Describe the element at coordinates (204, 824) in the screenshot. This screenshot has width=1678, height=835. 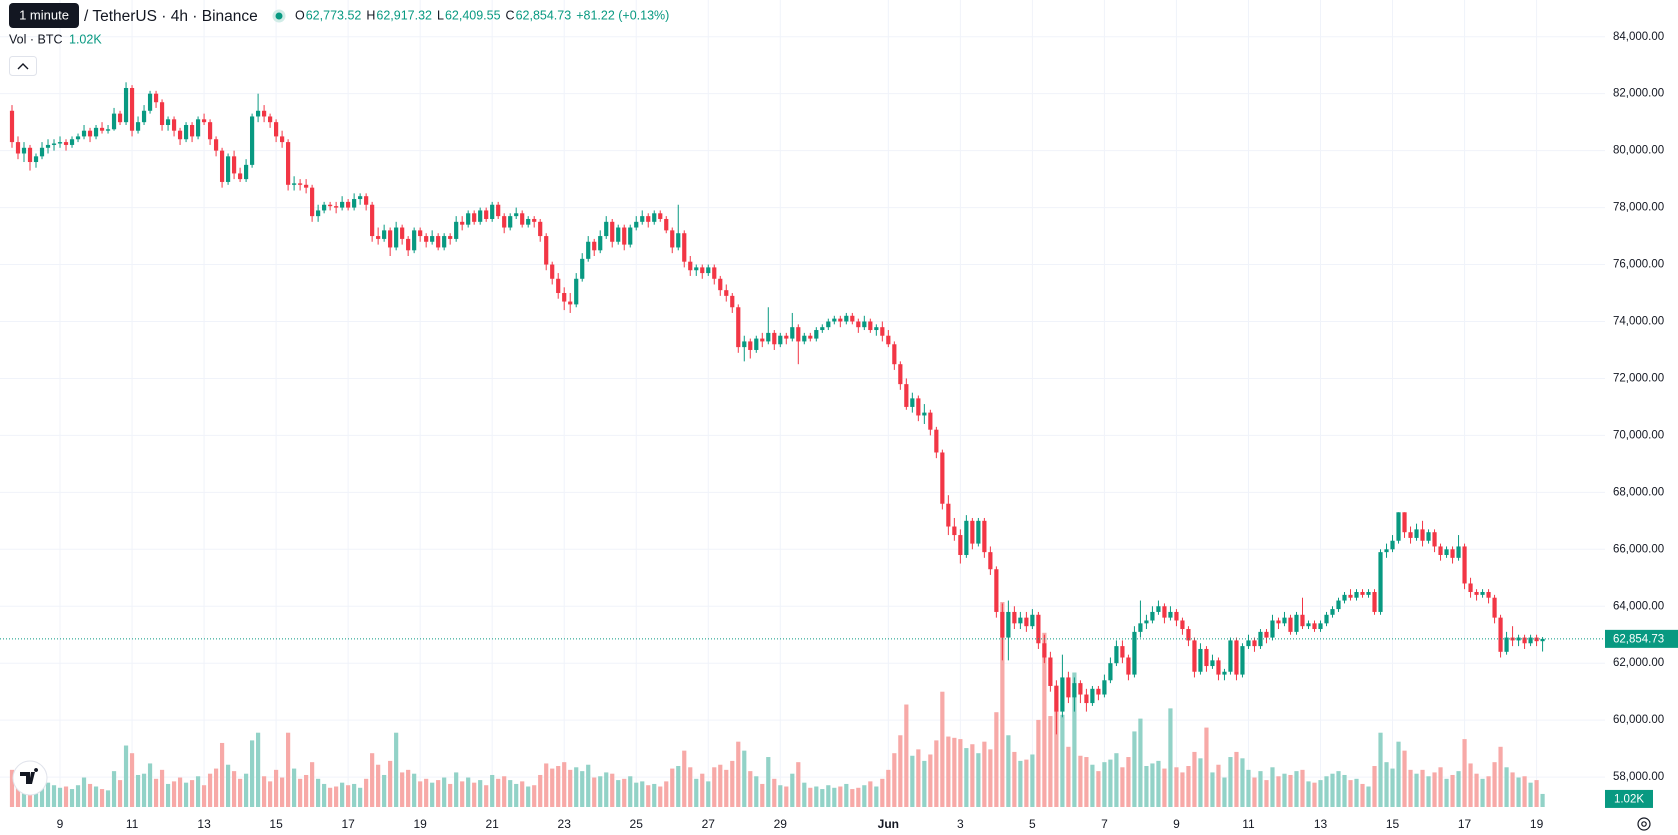
I see `x-tick-label: 13` at that location.